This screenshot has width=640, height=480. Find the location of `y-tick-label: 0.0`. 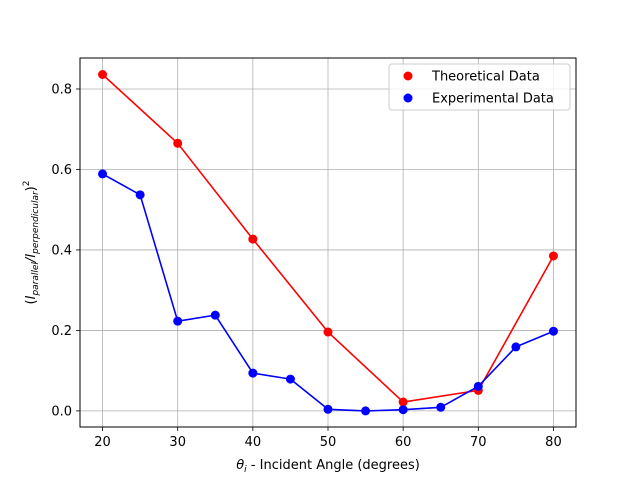

y-tick-label: 0.0 is located at coordinates (61, 411).